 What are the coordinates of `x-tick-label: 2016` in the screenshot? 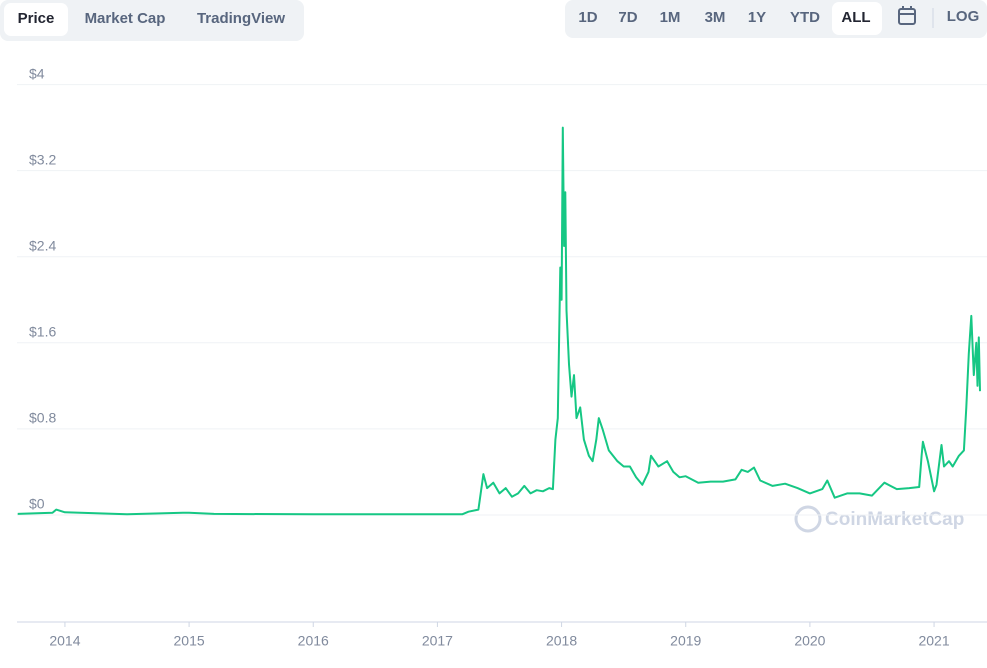 It's located at (313, 641).